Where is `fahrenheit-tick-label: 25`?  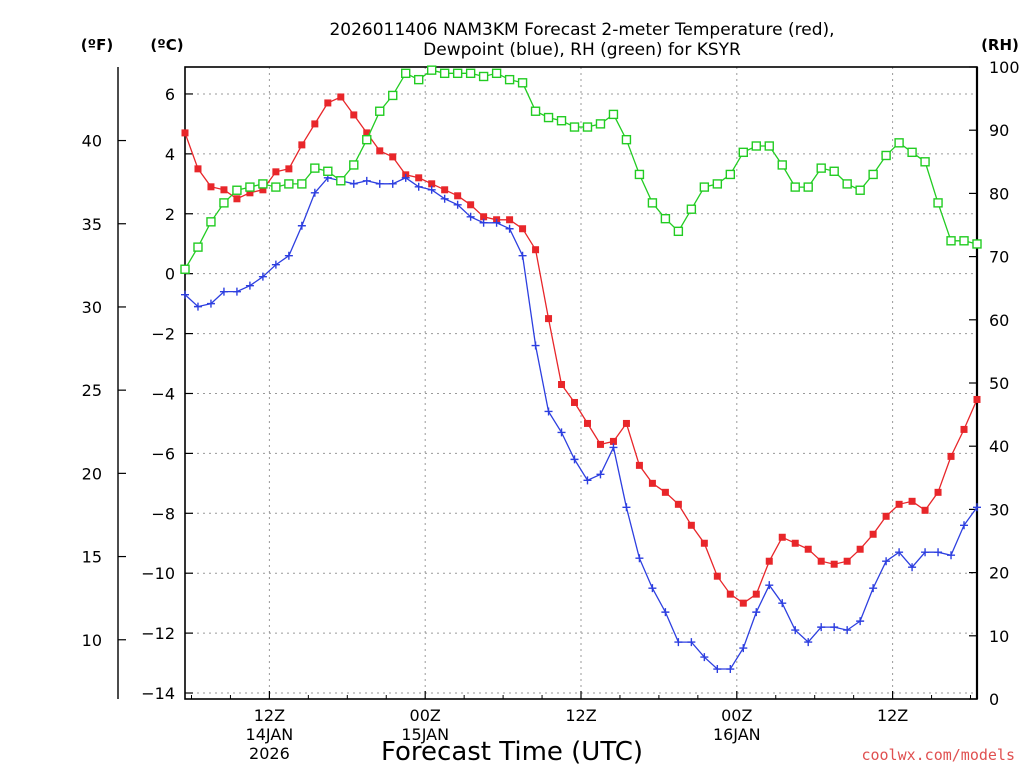 fahrenheit-tick-label: 25 is located at coordinates (92, 390).